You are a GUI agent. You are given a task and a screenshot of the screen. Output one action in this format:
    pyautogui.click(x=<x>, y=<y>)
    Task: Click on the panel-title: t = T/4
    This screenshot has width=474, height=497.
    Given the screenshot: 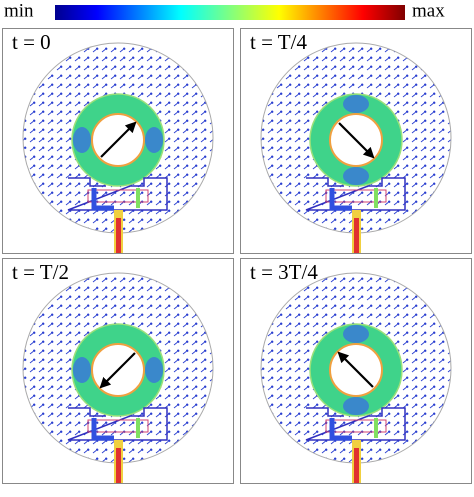 What is the action you would take?
    pyautogui.click(x=278, y=42)
    